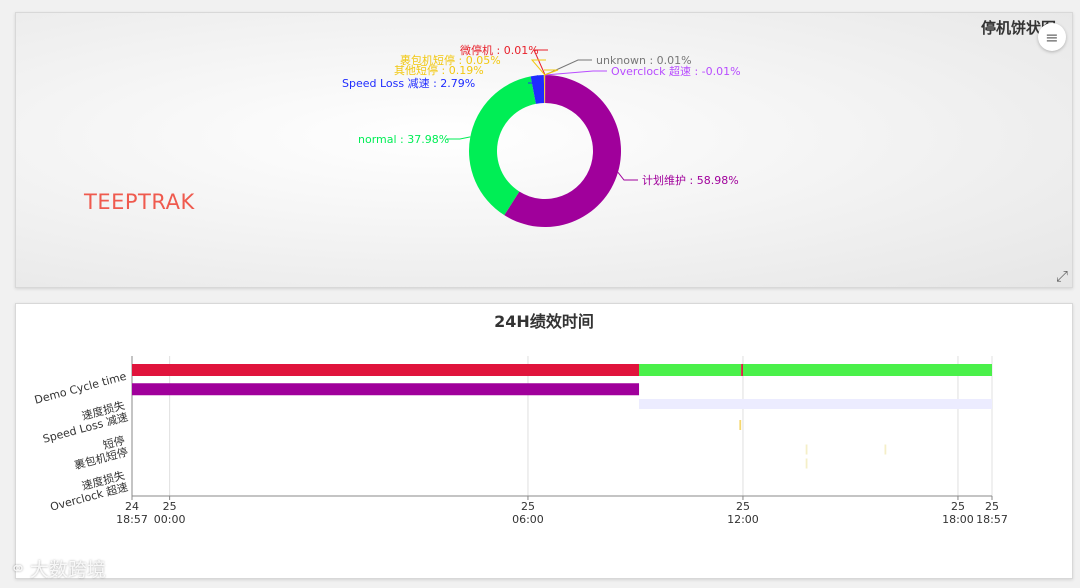 The width and height of the screenshot is (1080, 588). What do you see at coordinates (170, 519) in the screenshot?
I see `gantt-x-tick-time: 00:00` at bounding box center [170, 519].